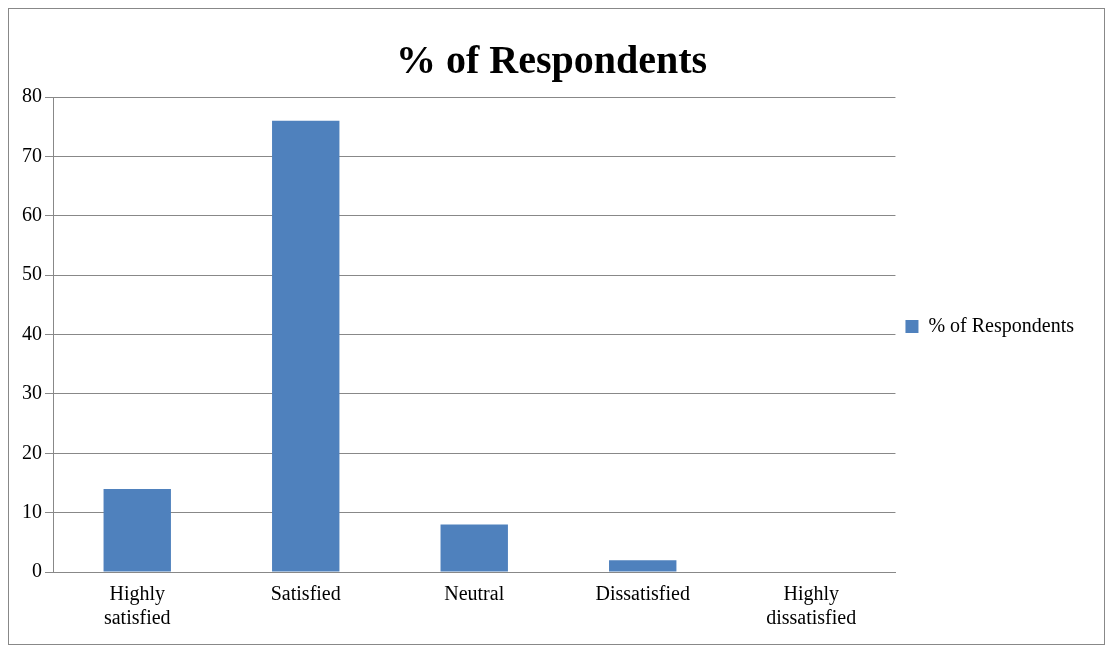  Describe the element at coordinates (811, 605) in the screenshot. I see `x-tick-label: Highly dissatisfied` at that location.